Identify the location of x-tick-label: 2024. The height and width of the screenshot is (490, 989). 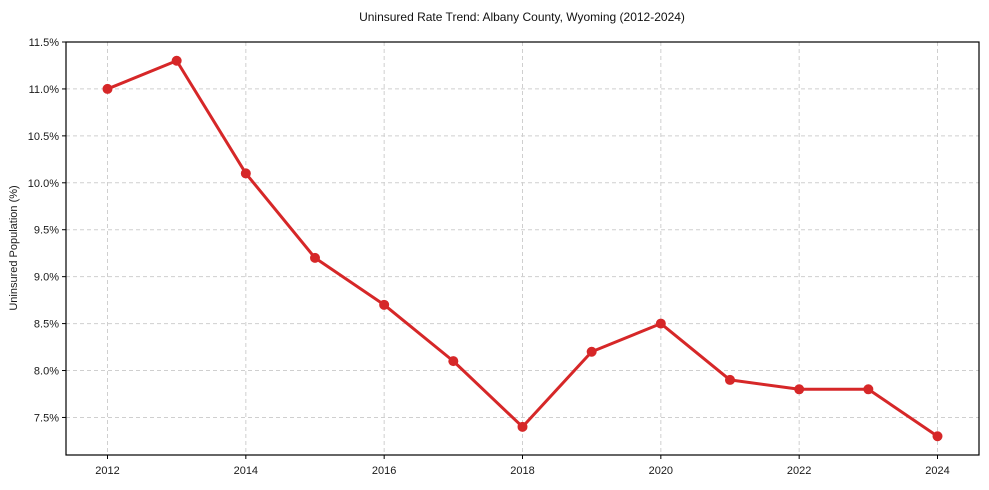
(937, 471).